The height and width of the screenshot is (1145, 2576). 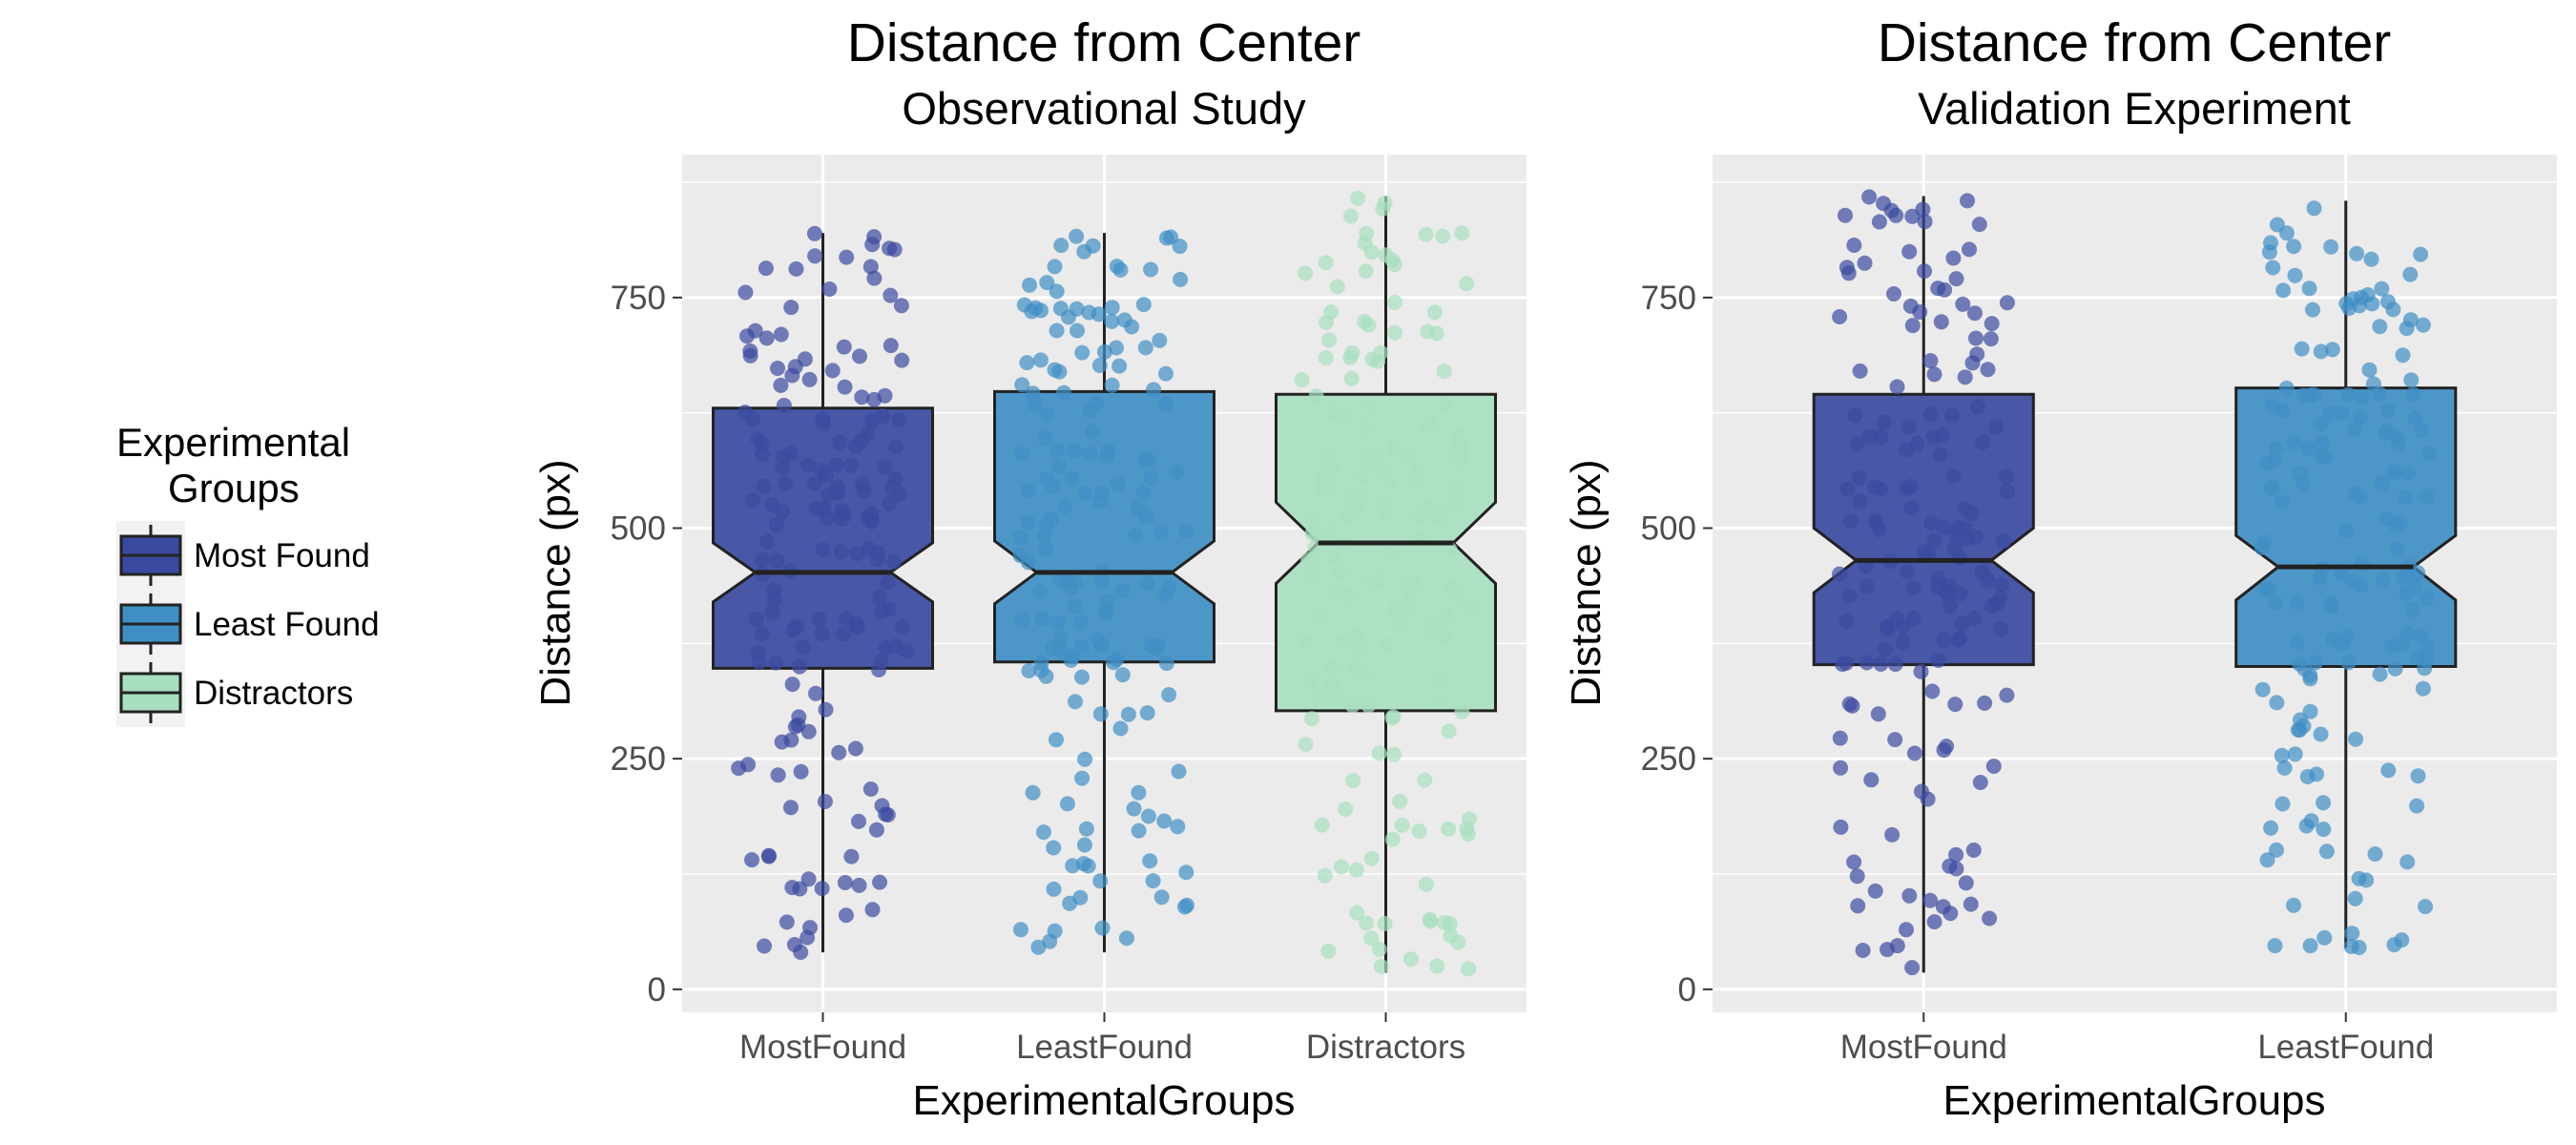 I want to click on chart-subtitle: Observational Study, so click(x=1104, y=109).